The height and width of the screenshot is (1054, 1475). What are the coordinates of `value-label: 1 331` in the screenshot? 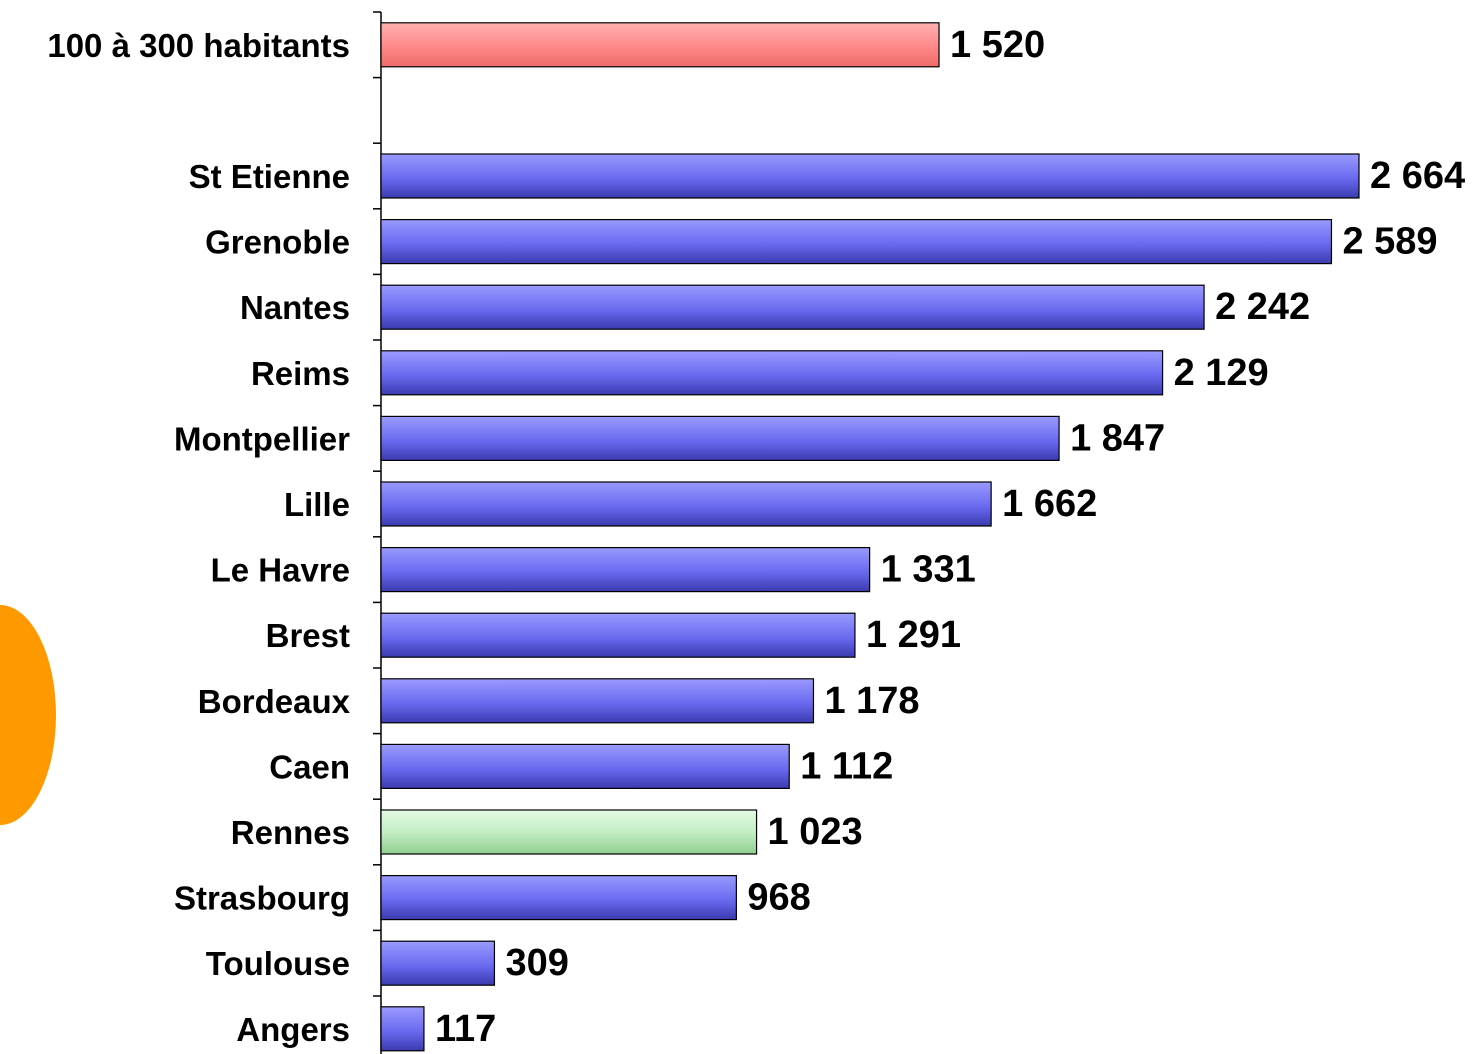 It's located at (928, 570).